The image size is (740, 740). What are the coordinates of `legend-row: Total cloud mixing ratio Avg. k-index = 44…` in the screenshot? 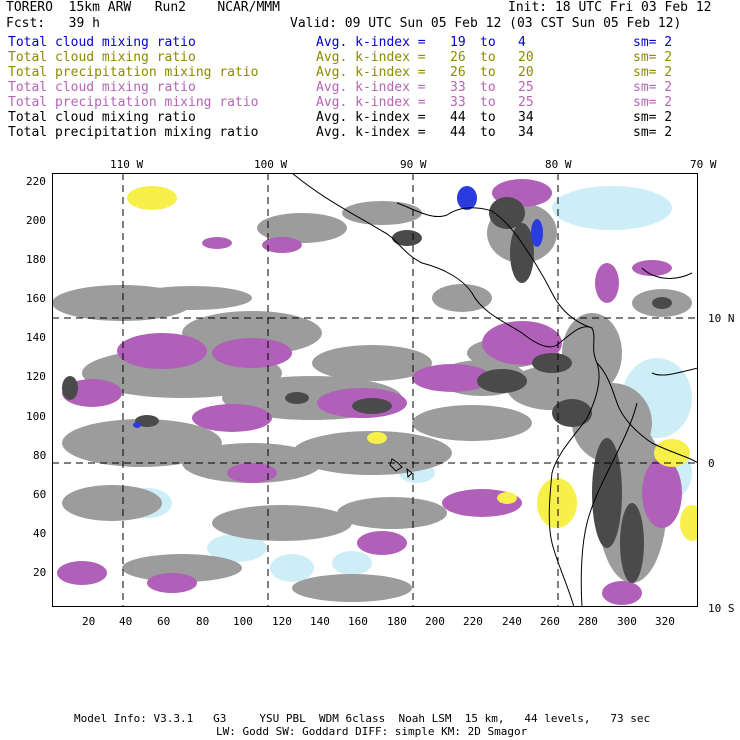 It's located at (370, 117).